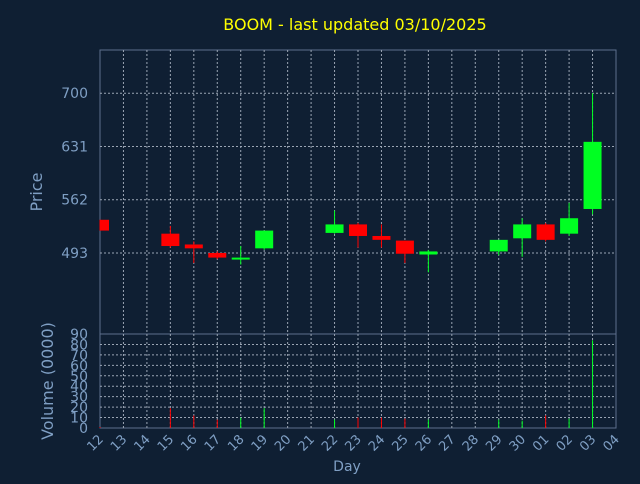 The width and height of the screenshot is (640, 484). What do you see at coordinates (142, 443) in the screenshot?
I see `x-tick-label: 14` at bounding box center [142, 443].